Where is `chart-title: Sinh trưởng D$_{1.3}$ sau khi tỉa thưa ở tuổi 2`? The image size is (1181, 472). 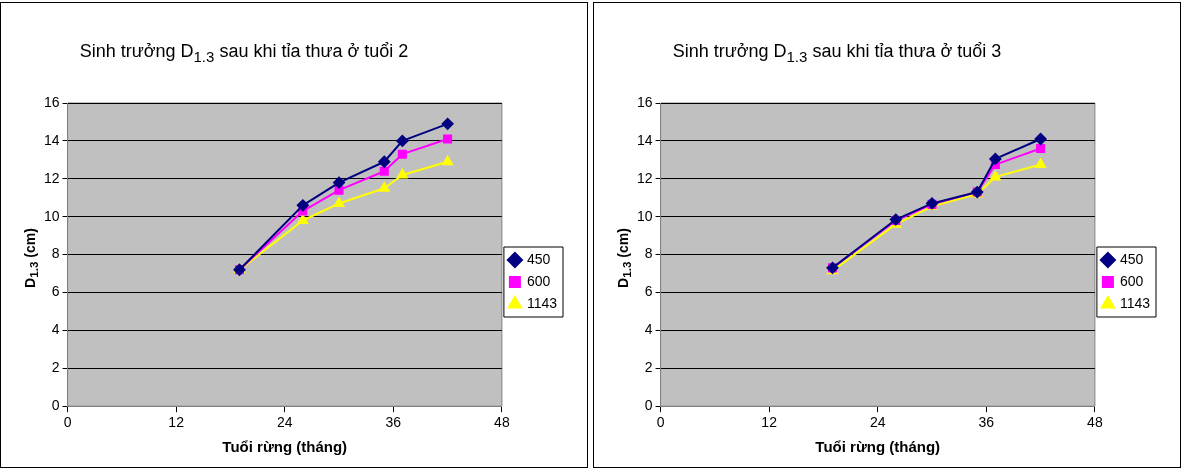 chart-title: Sinh trưởng D$_{1.3}$ sau khi tỉa thưa ở tuổi 2 is located at coordinates (244, 53).